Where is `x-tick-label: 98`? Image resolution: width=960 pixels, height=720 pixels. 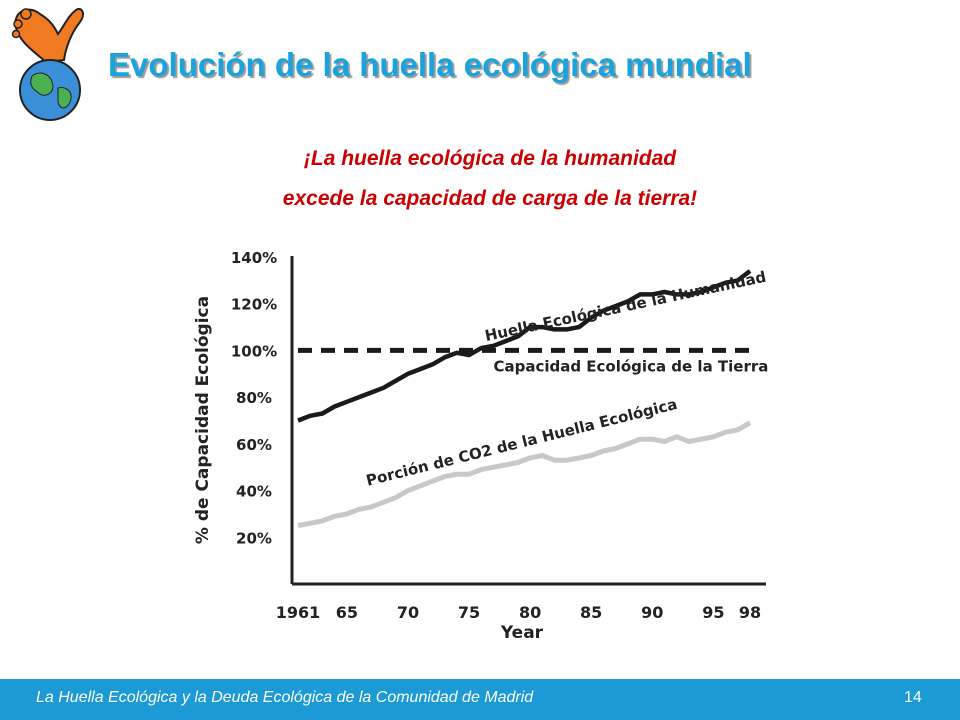
x-tick-label: 98 is located at coordinates (750, 612).